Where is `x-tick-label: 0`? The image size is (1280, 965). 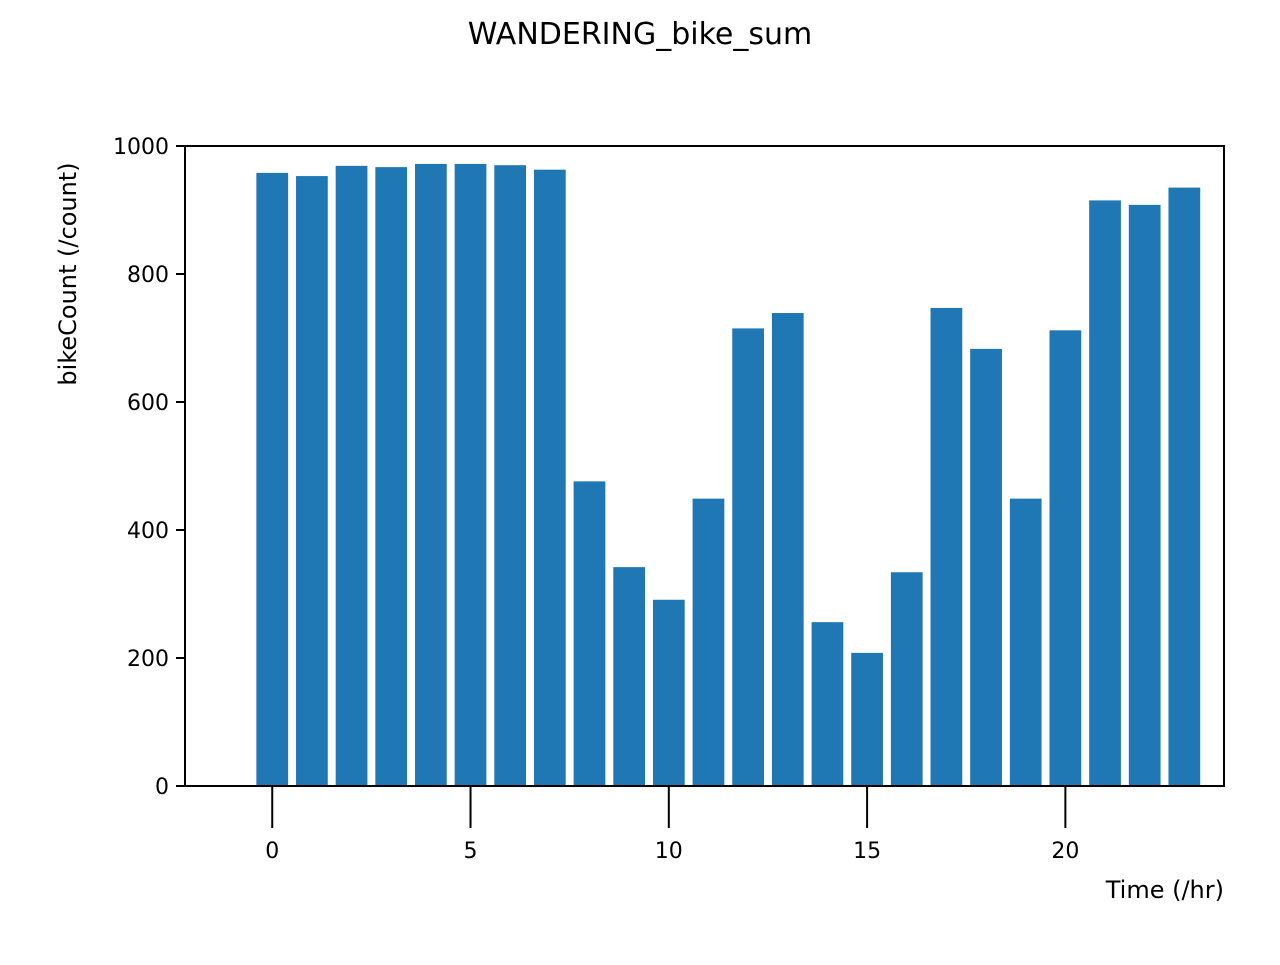
x-tick-label: 0 is located at coordinates (272, 851).